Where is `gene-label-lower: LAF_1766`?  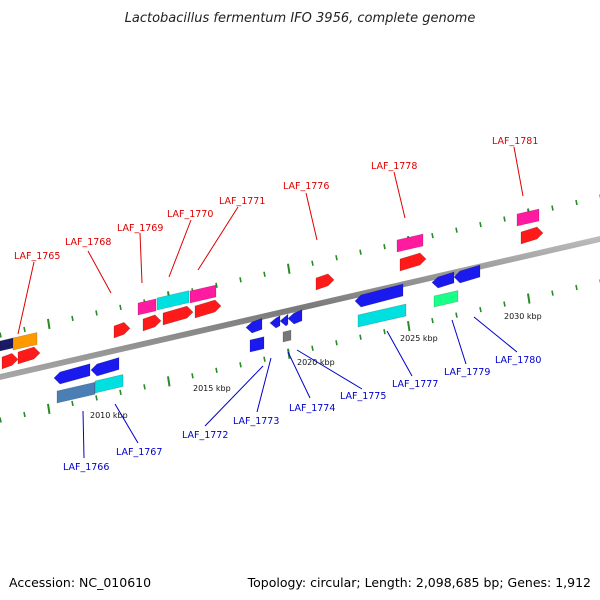
gene-label-lower: LAF_1766 is located at coordinates (86, 467).